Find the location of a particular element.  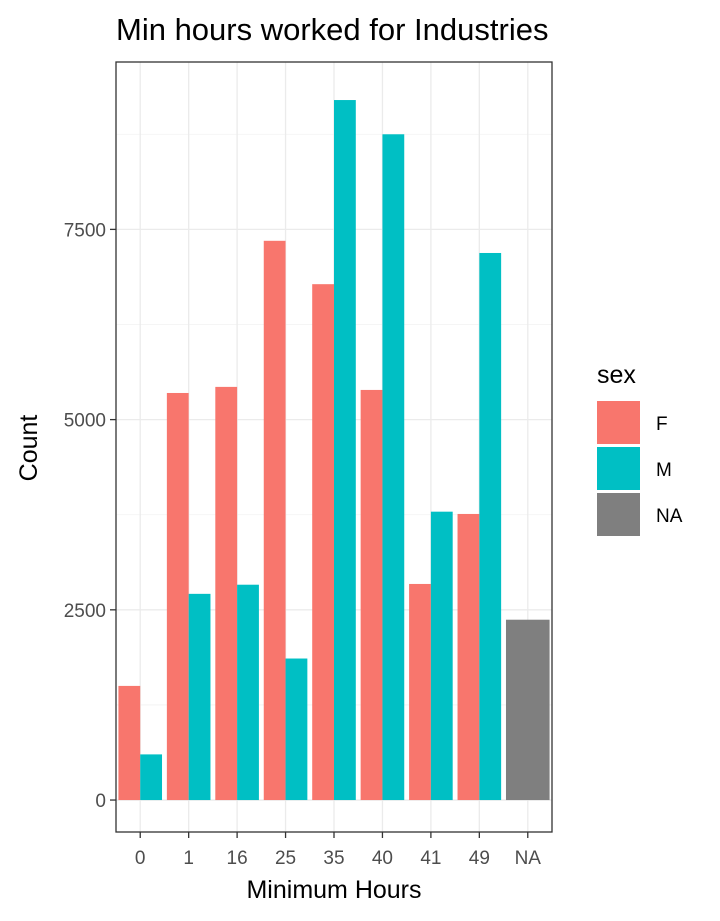

legend-label-na: NA is located at coordinates (669, 516).